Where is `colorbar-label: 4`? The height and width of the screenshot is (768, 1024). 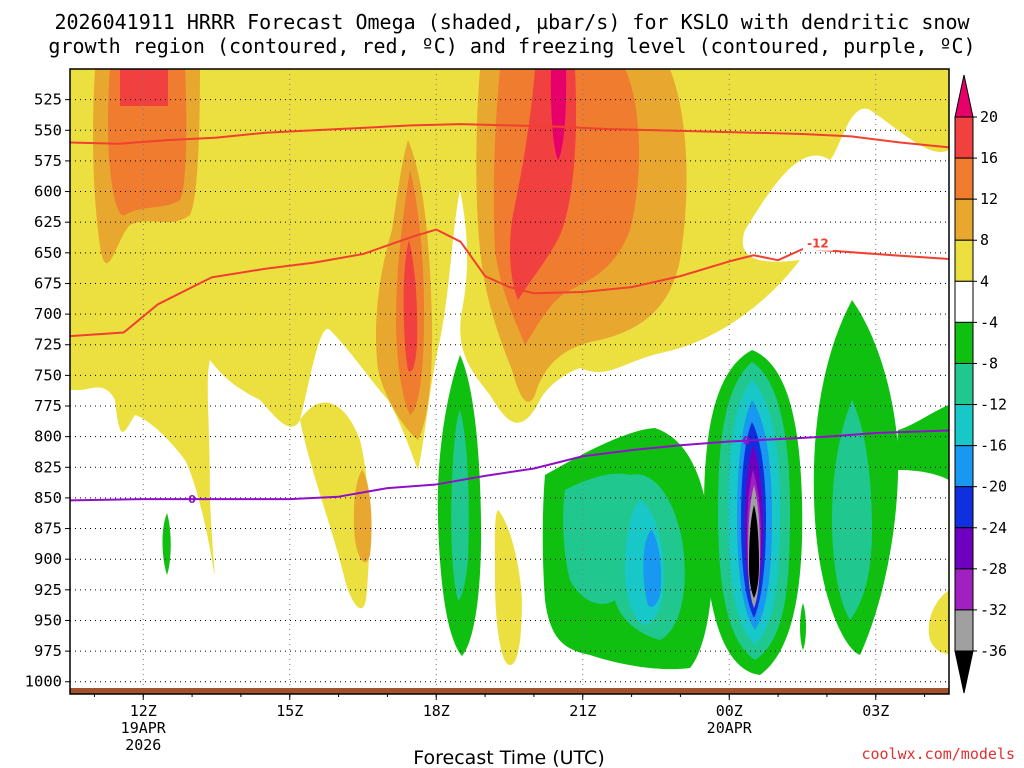
colorbar-label: 4 is located at coordinates (984, 281).